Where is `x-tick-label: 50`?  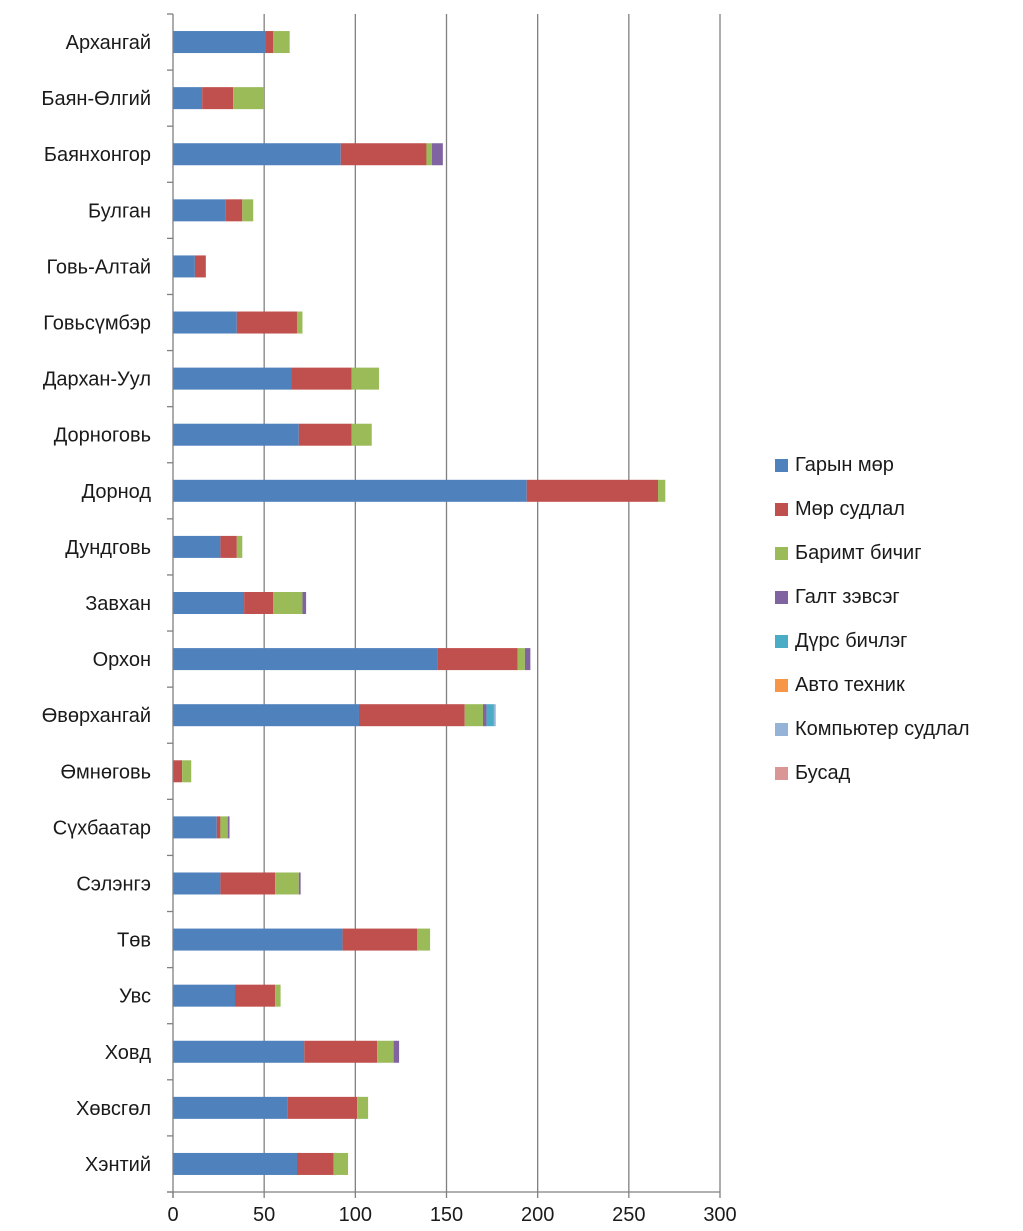
x-tick-label: 50 is located at coordinates (264, 1215).